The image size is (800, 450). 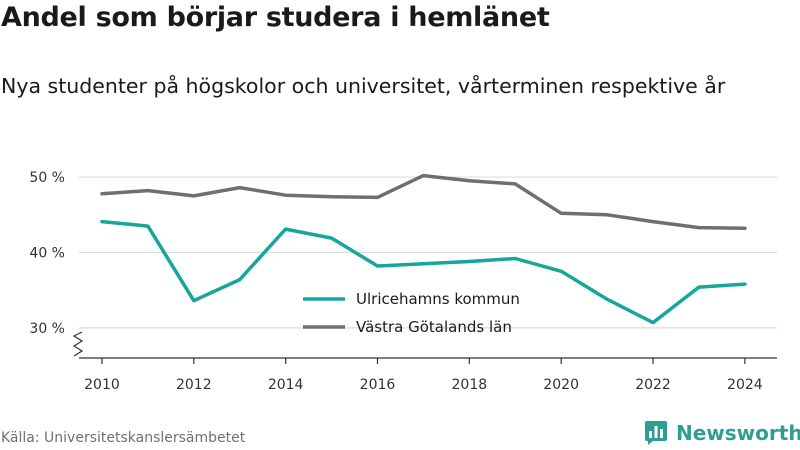 I want to click on brand-name: Newsworthy, so click(x=738, y=433).